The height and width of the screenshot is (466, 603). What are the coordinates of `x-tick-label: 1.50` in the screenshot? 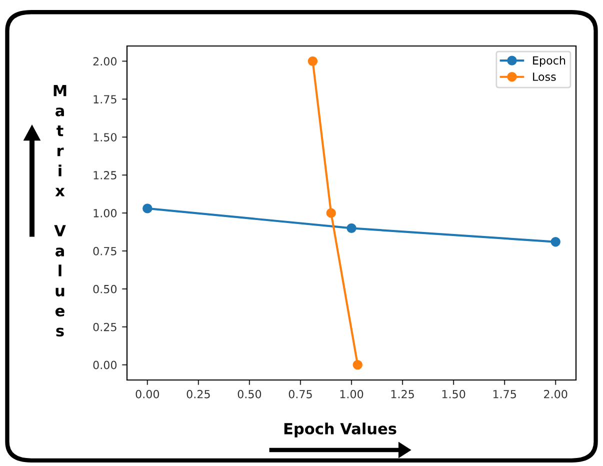 It's located at (454, 394).